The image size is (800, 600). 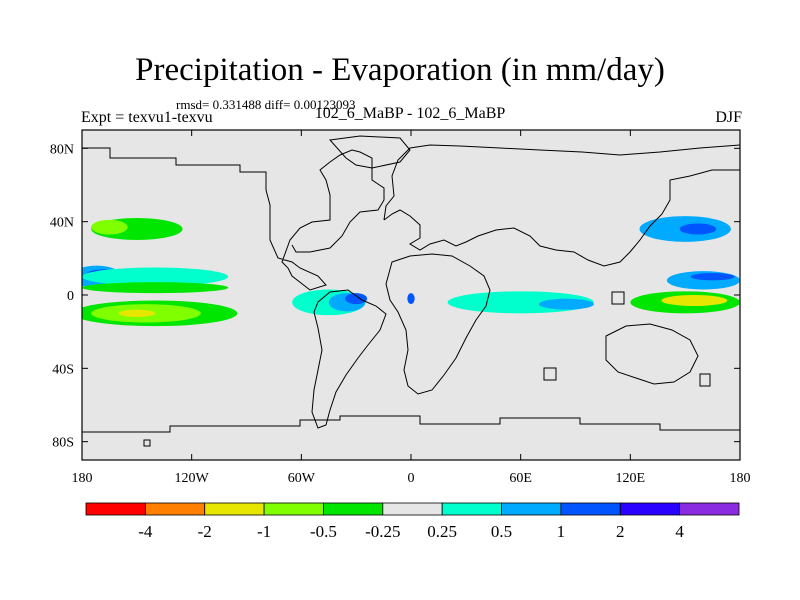 What do you see at coordinates (266, 104) in the screenshot?
I see `stats-text: rmsd= 0.331488 diff= 0.00123093` at bounding box center [266, 104].